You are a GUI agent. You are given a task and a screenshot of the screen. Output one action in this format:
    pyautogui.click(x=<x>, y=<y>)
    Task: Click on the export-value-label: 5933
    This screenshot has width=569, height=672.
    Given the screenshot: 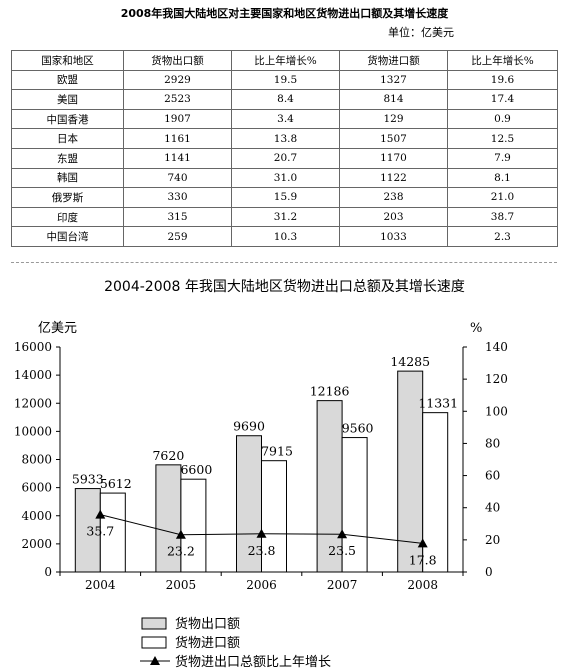 What is the action you would take?
    pyautogui.click(x=88, y=479)
    